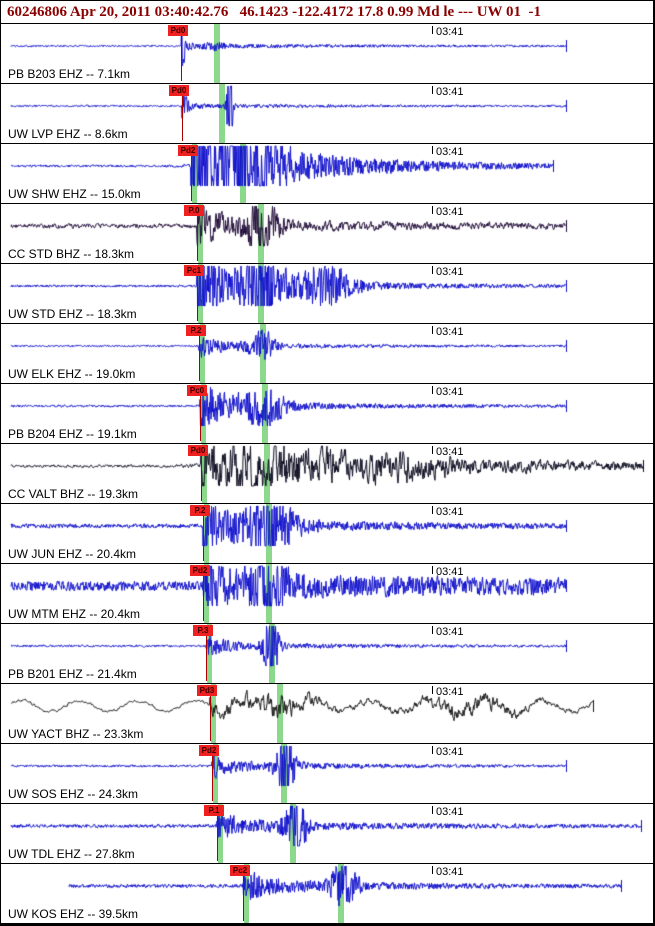  Describe the element at coordinates (214, 810) in the screenshot. I see `p-pick-flag: P.1` at that location.